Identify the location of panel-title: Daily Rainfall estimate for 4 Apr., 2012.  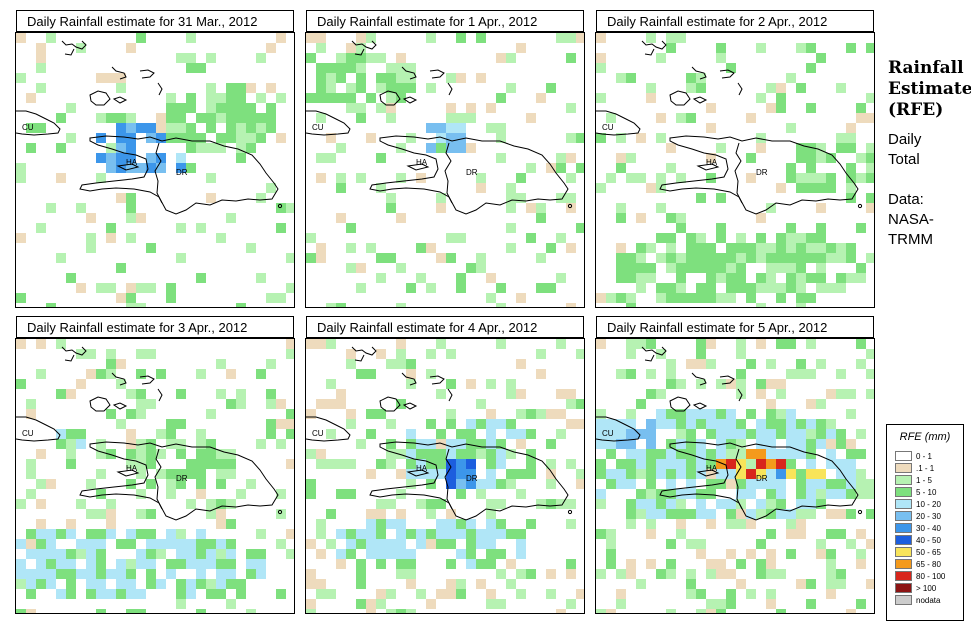
(445, 327).